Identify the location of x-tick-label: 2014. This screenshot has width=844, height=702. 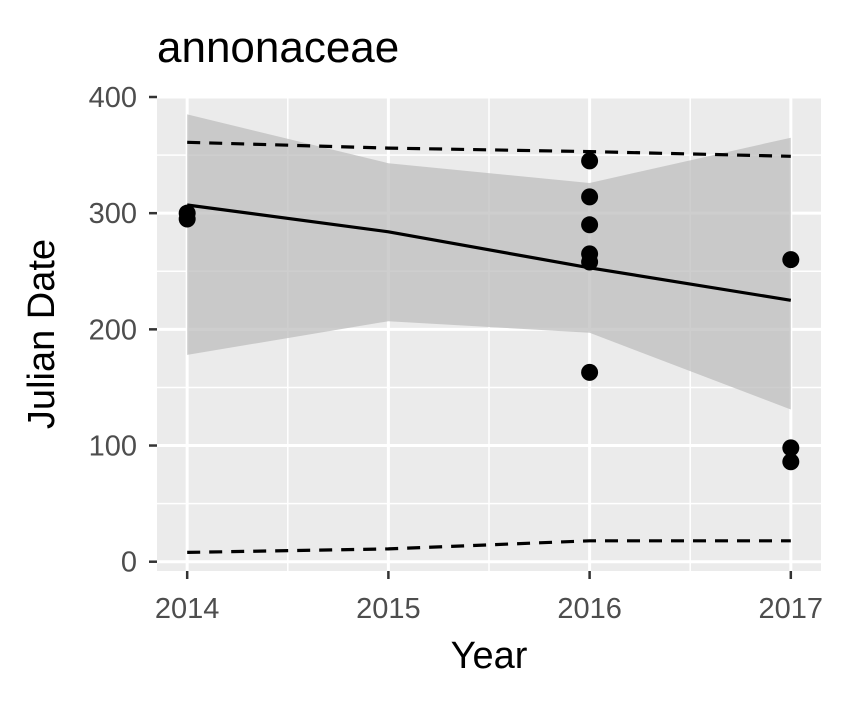
(187, 609).